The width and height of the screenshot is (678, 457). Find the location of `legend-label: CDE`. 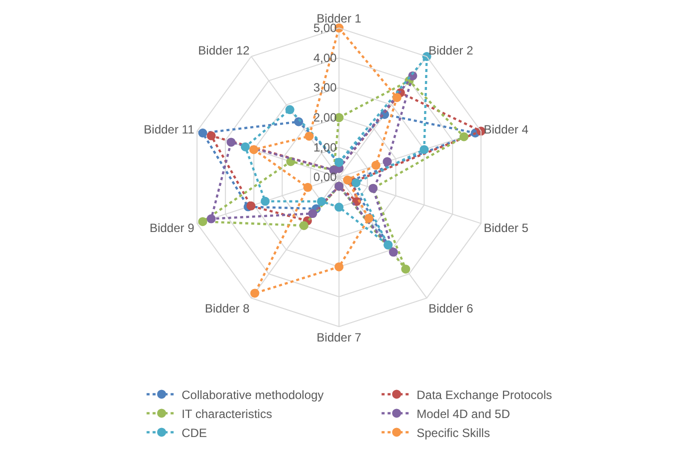

legend-label: CDE is located at coordinates (194, 433).